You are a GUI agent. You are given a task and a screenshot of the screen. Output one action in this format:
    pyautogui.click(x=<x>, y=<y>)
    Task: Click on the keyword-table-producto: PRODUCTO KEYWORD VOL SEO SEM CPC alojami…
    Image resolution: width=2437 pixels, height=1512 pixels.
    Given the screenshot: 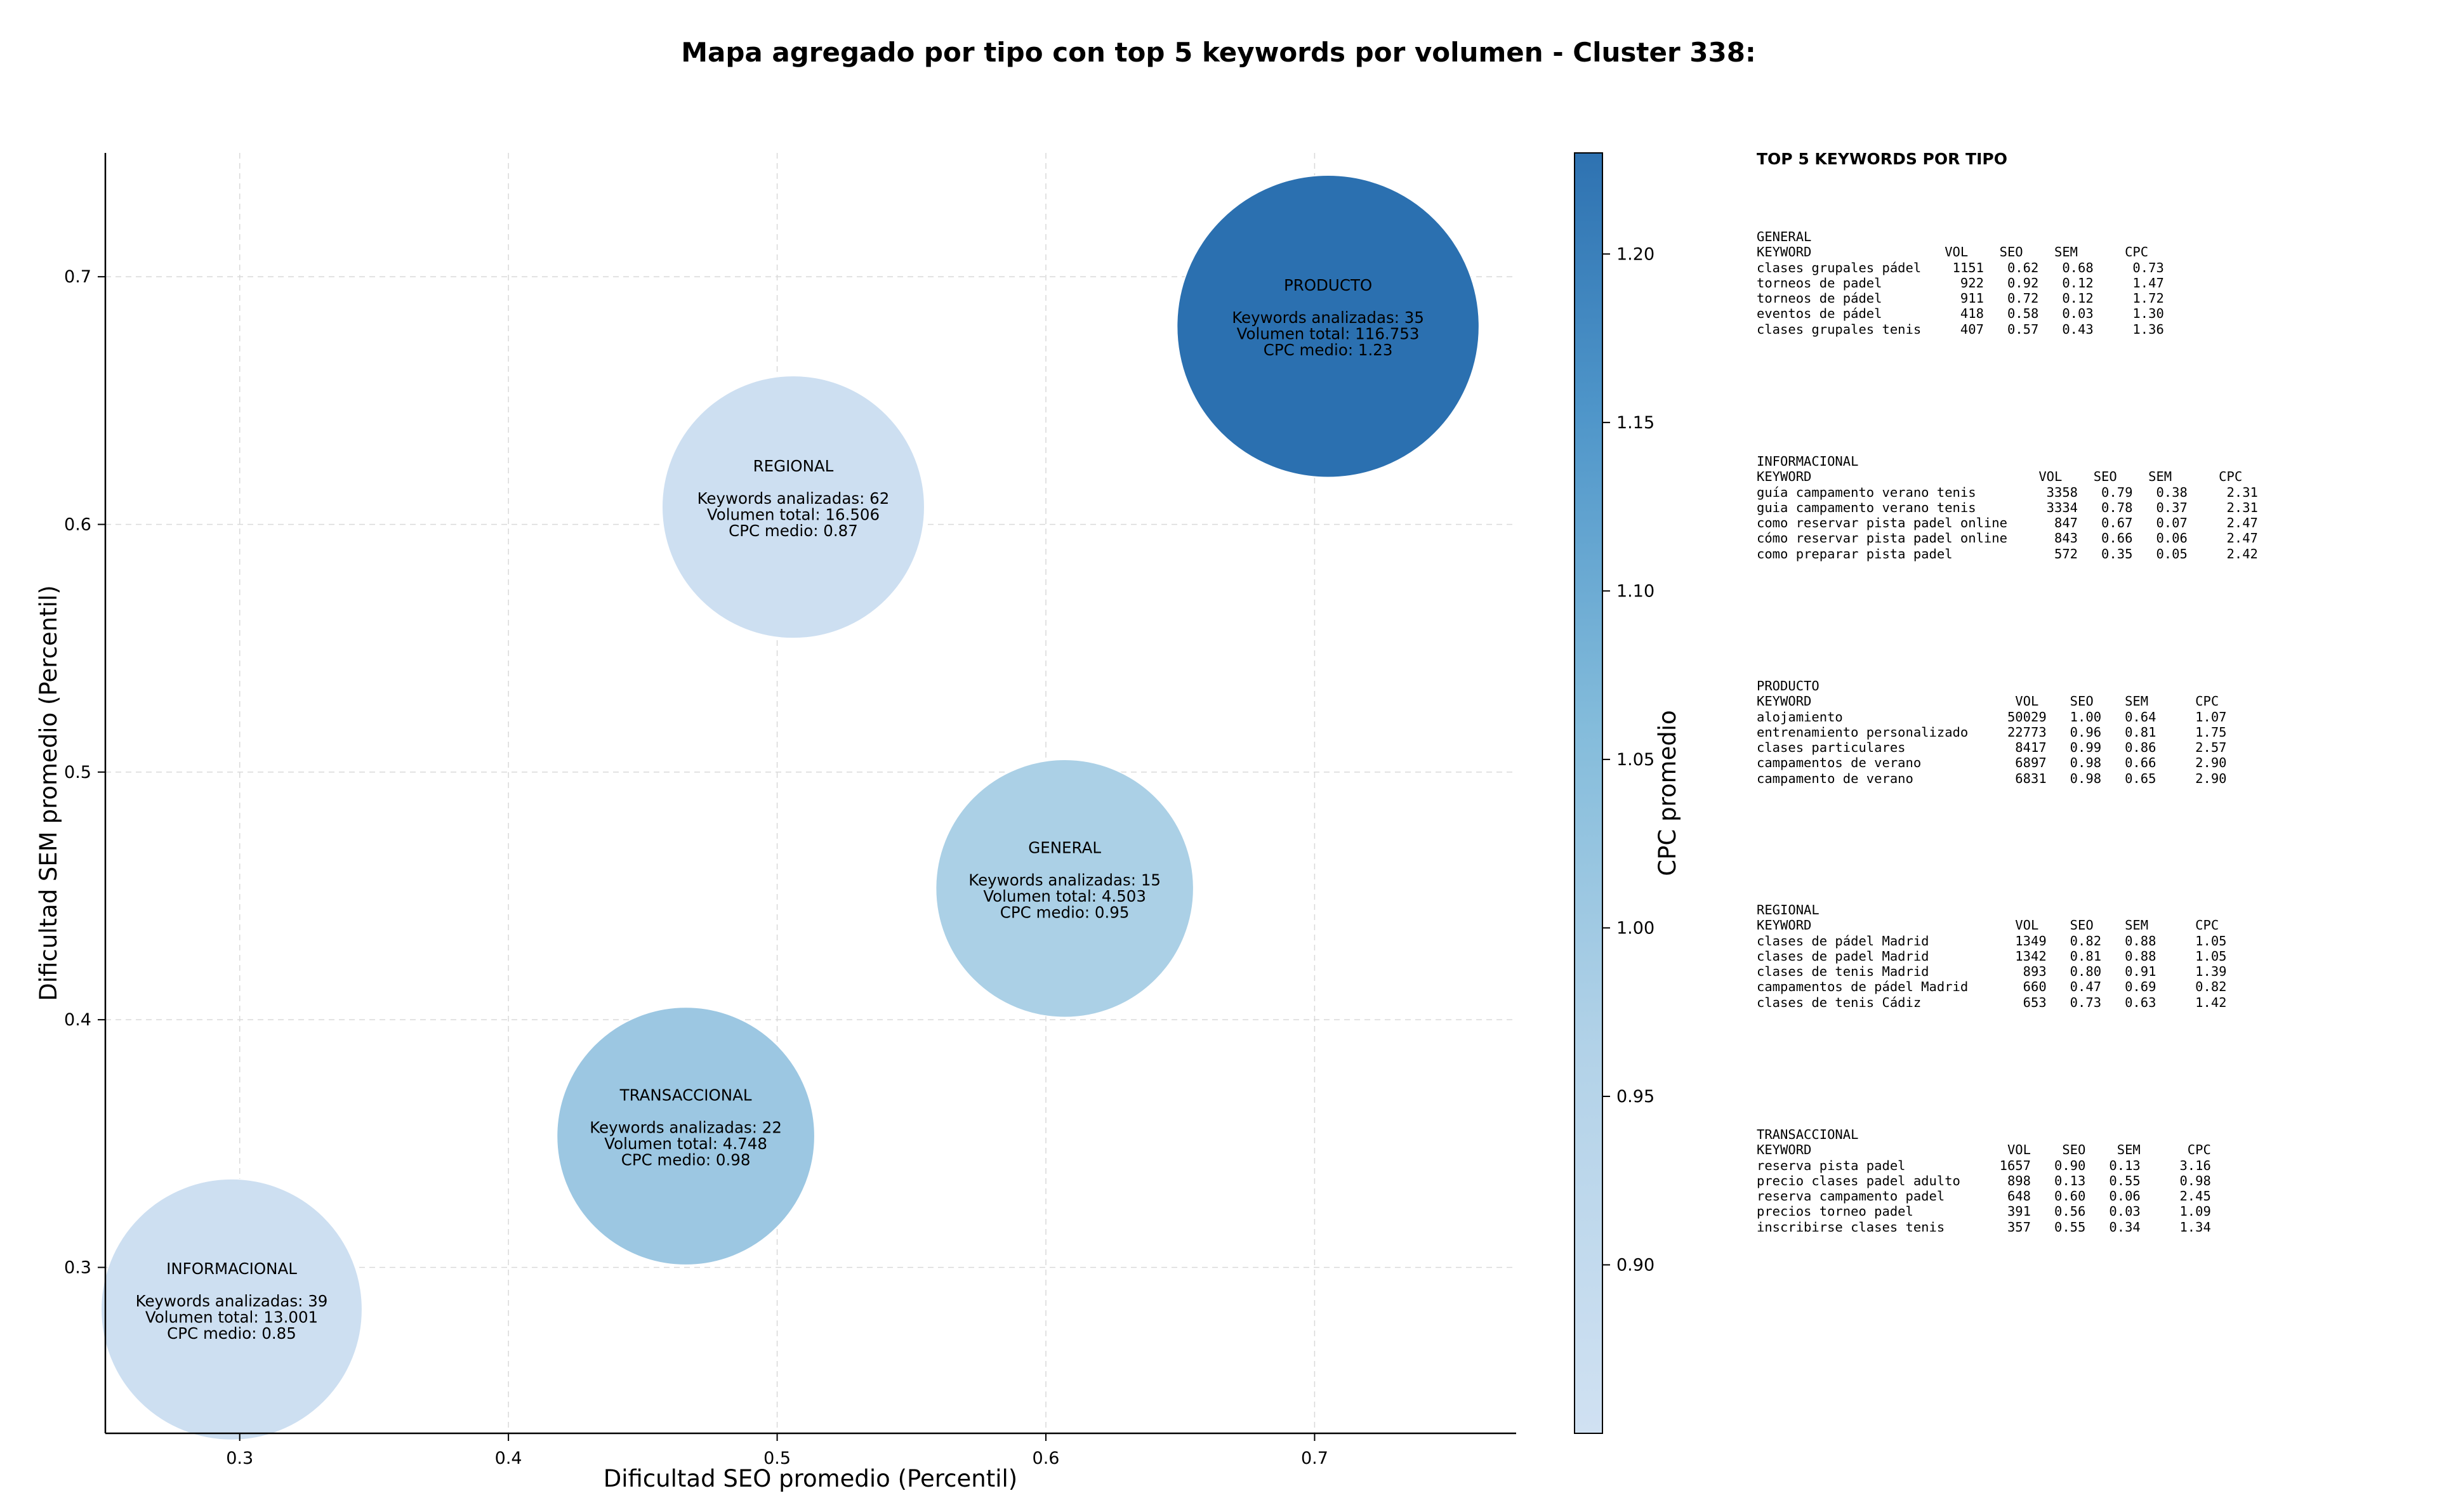 What is the action you would take?
    pyautogui.click(x=1992, y=732)
    